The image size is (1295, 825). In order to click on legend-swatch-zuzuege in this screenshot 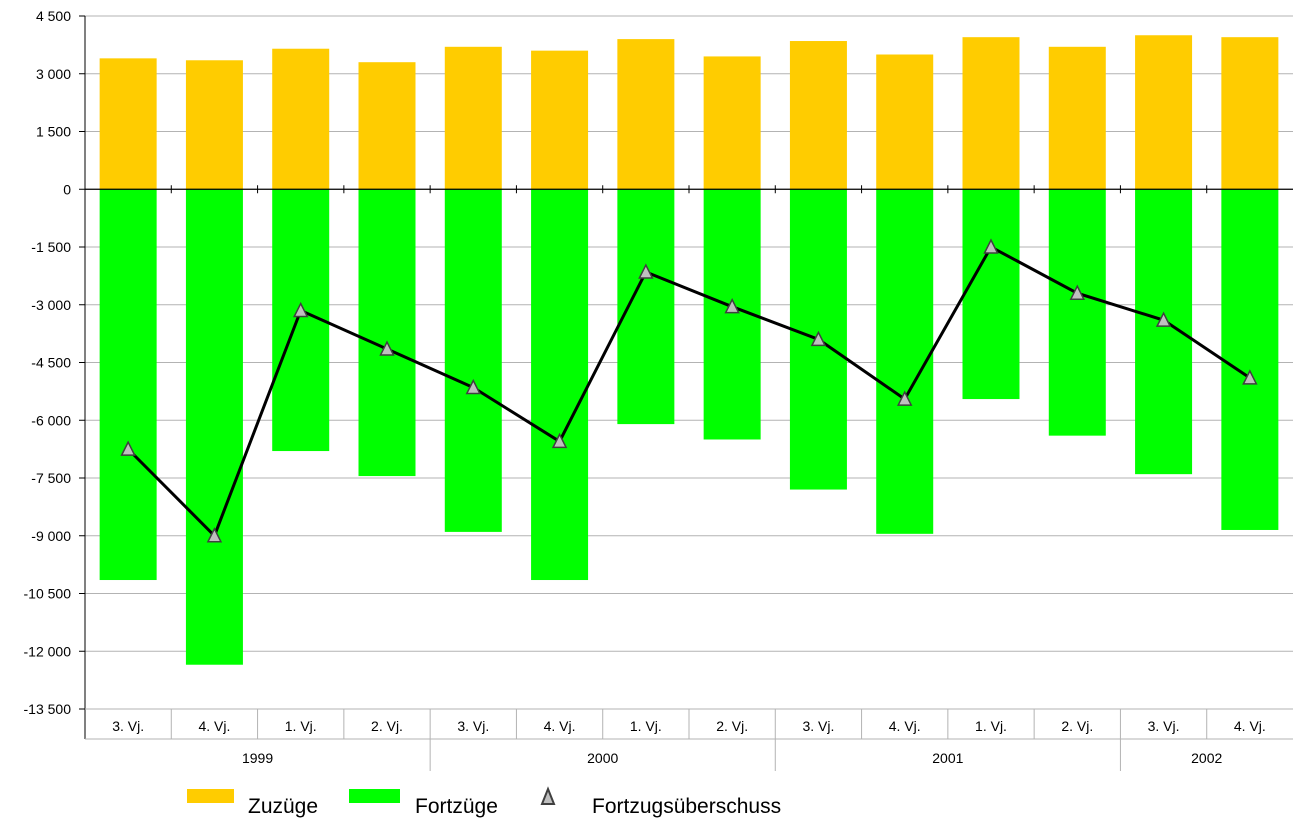, I will do `click(210, 796)`.